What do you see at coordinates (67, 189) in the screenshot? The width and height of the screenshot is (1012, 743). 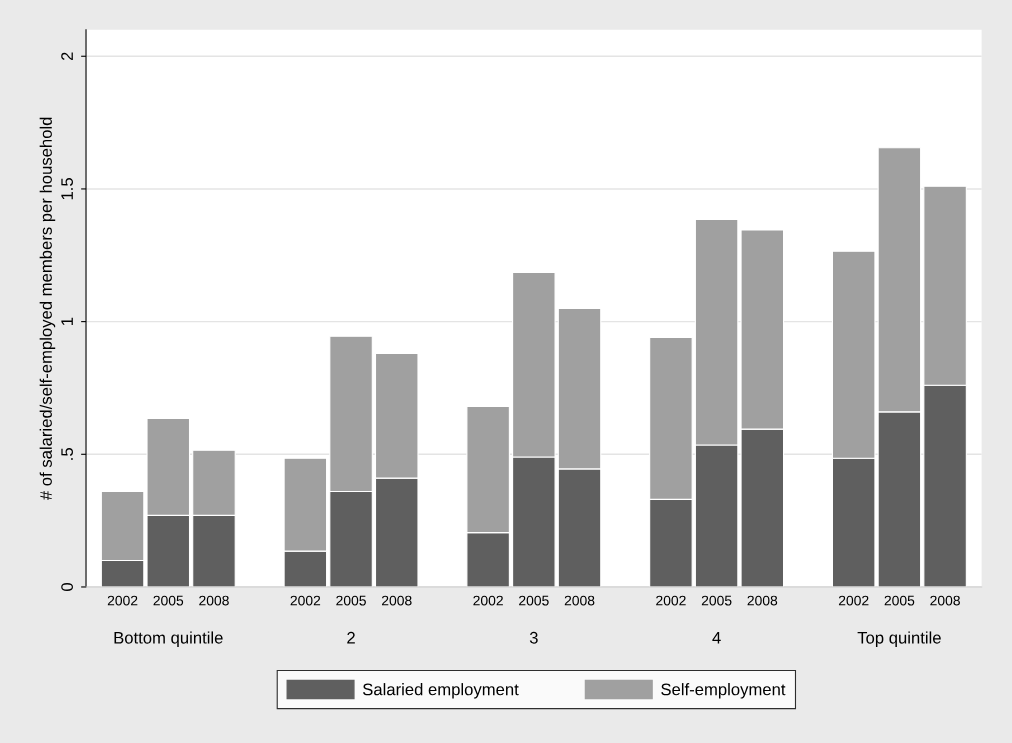 I see `y-tick-label: 1.5` at bounding box center [67, 189].